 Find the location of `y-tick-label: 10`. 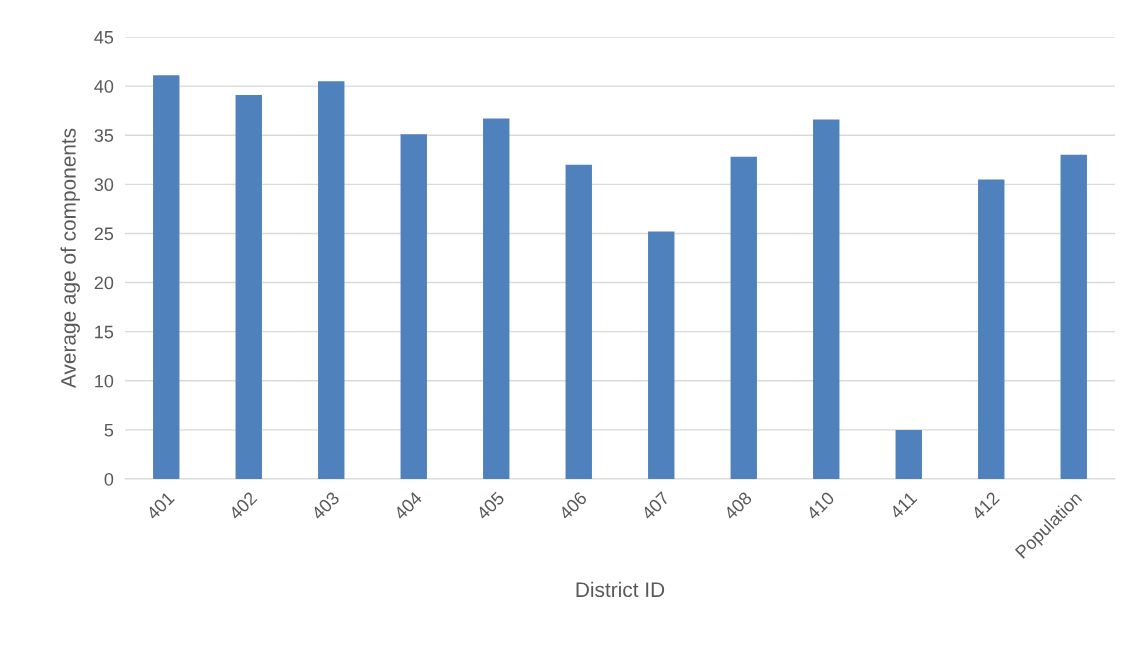

y-tick-label: 10 is located at coordinates (104, 381).